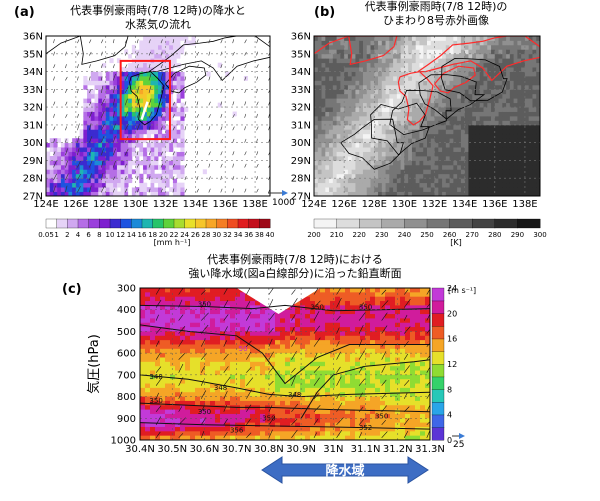 The height and width of the screenshot is (501, 600). I want to click on panel-a-title-line2: 水蒸気の流れ, so click(158, 24).